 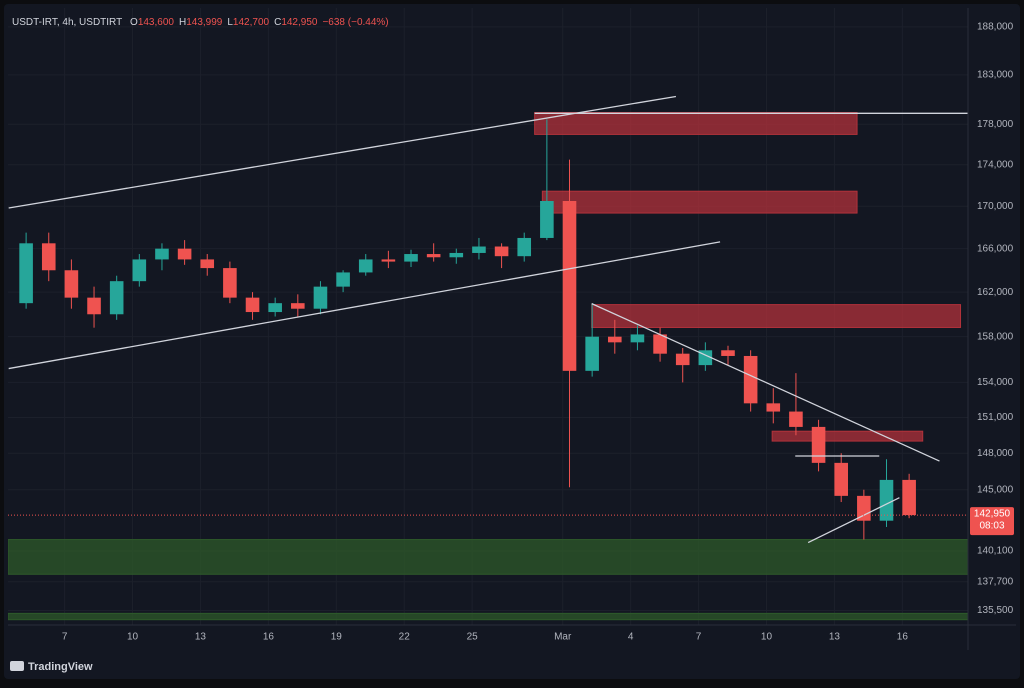 I want to click on branding: TradingView, so click(x=51, y=667).